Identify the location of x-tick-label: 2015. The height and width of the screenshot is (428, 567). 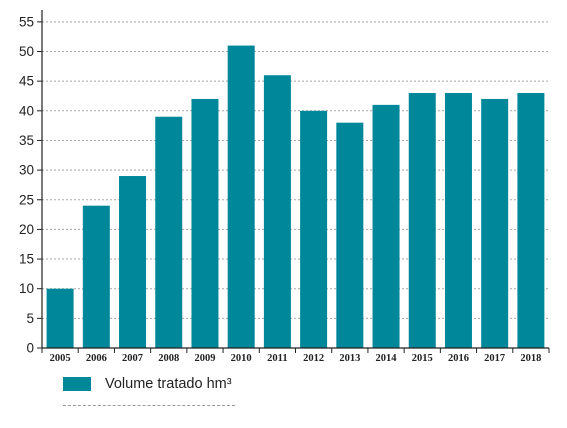
(422, 358).